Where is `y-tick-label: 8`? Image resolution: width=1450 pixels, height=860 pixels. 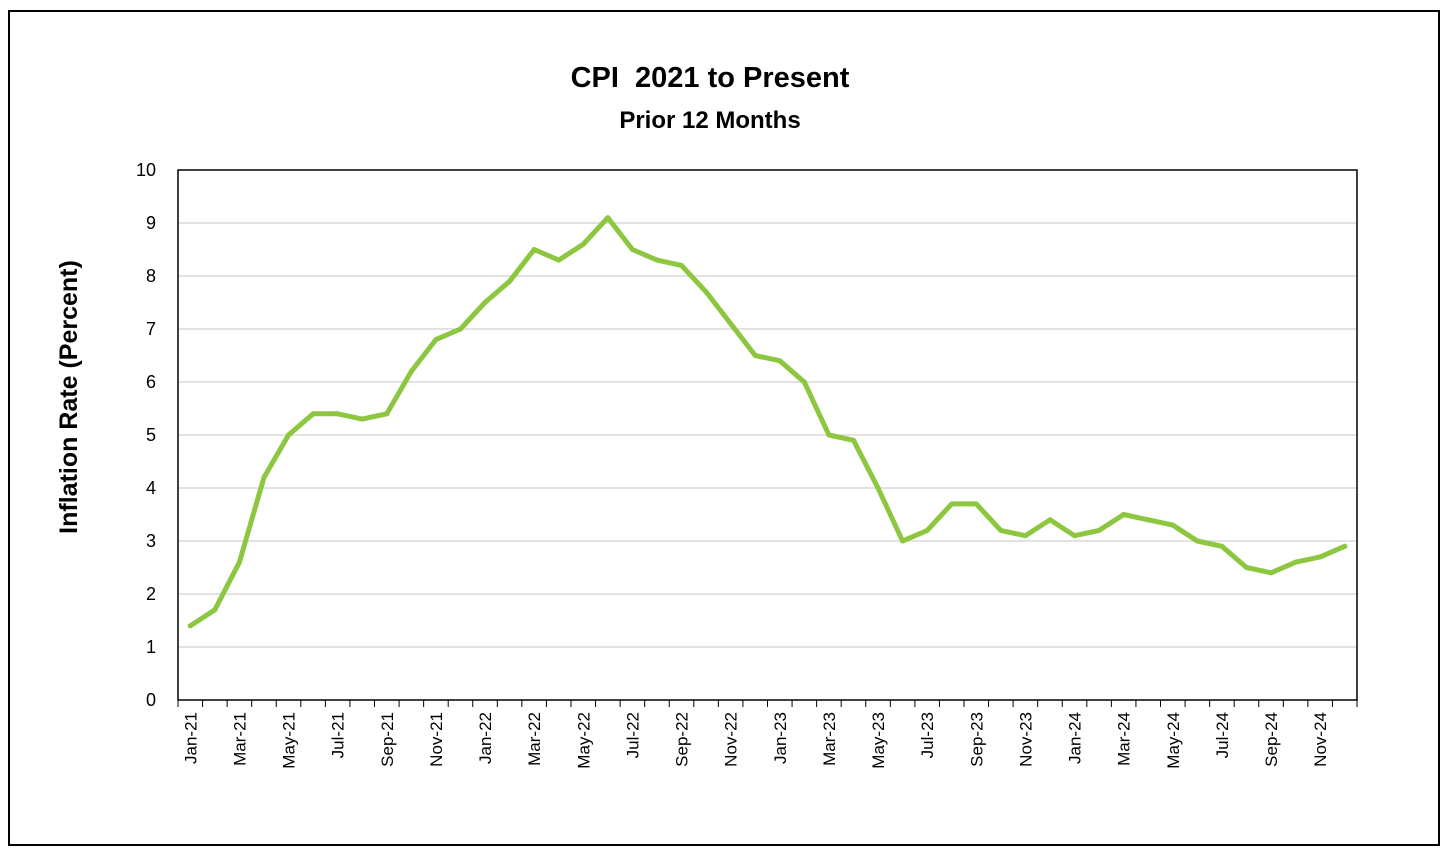
y-tick-label: 8 is located at coordinates (151, 276).